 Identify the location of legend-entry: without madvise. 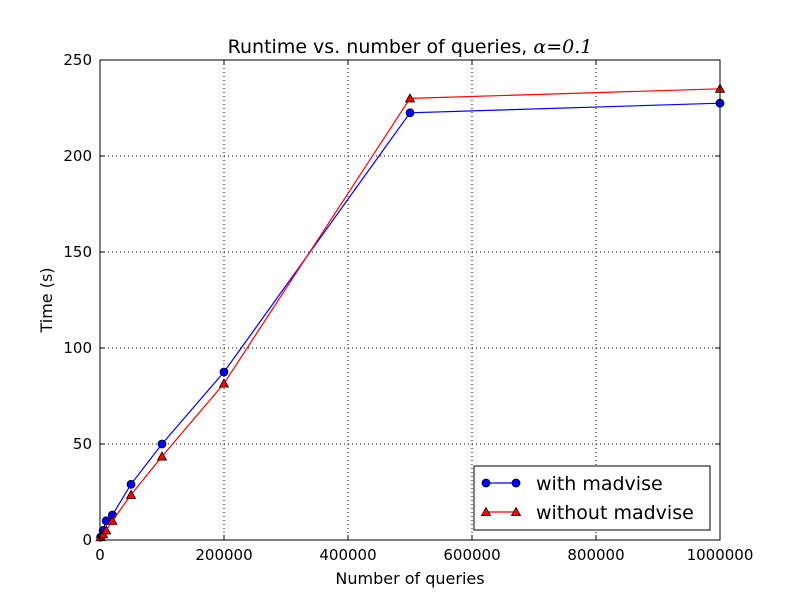
(587, 513).